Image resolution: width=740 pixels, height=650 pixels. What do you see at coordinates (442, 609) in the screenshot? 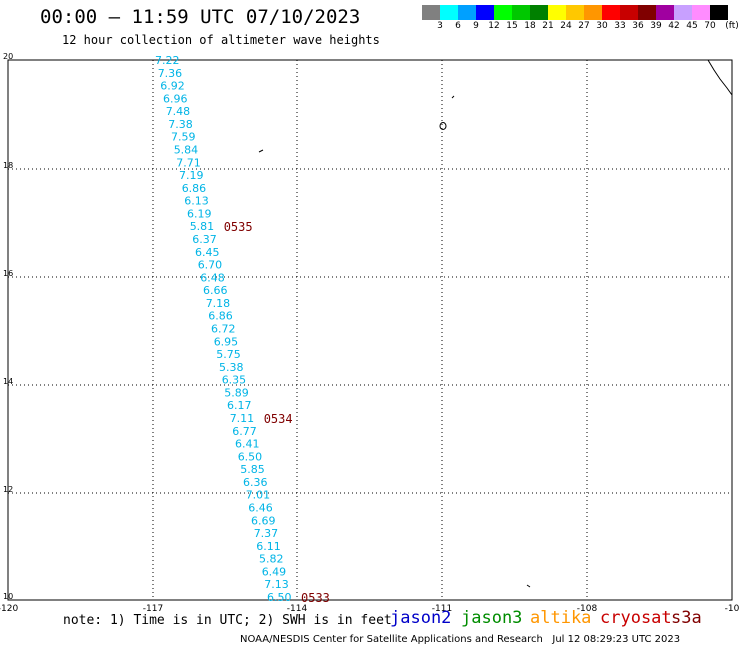
I see `x-tick-label-3: -111` at bounding box center [442, 609].